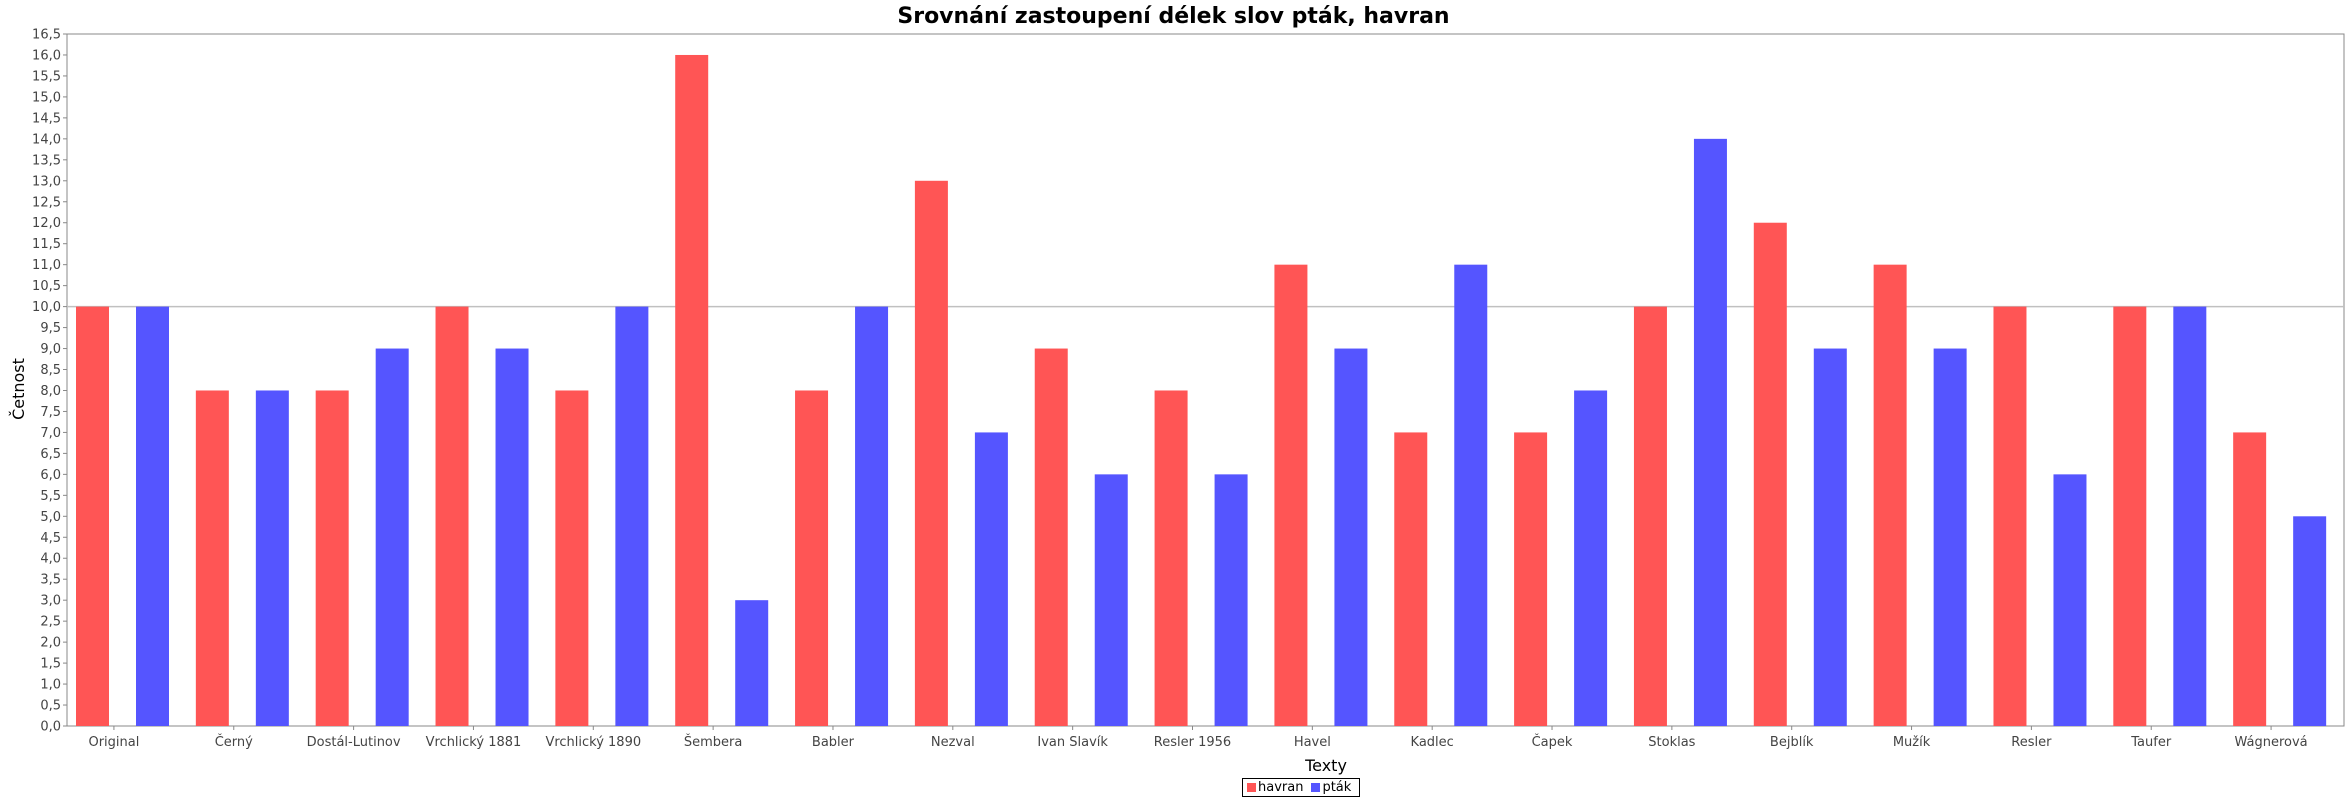 The image size is (2347, 806). I want to click on x-category-label: Dostál-Lutinov, so click(354, 742).